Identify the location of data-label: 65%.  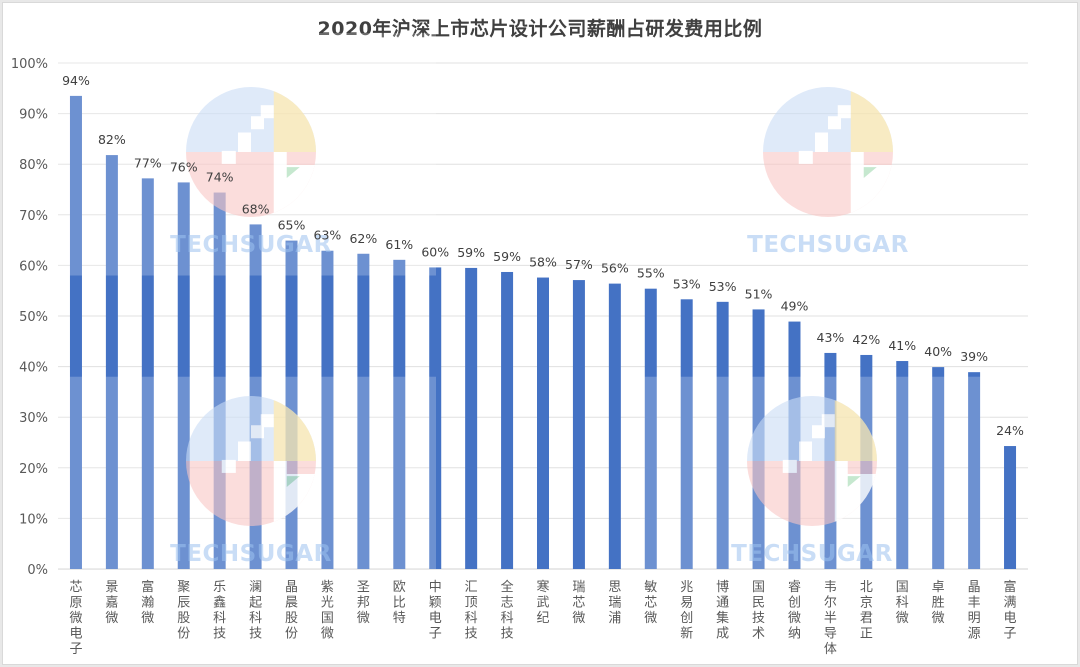
(292, 225).